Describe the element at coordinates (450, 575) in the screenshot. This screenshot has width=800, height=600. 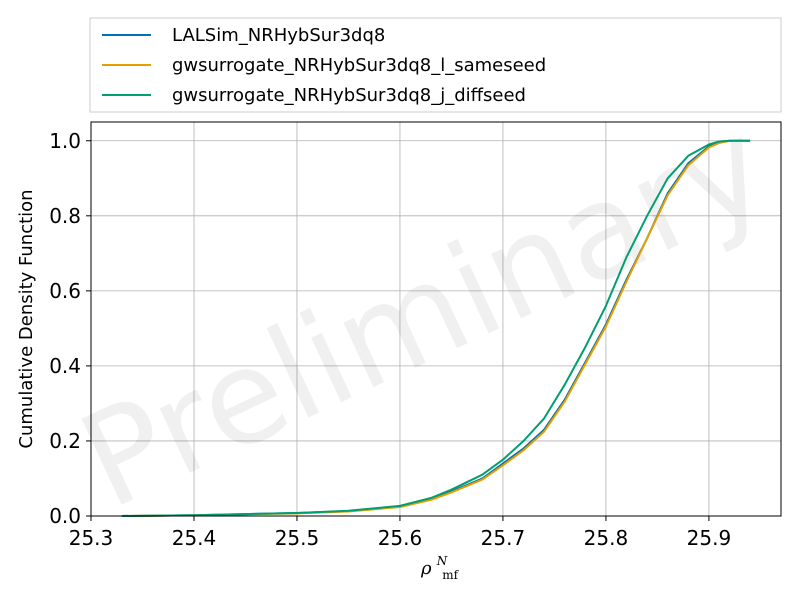
I see `x-axis-label-subscript: mf` at that location.